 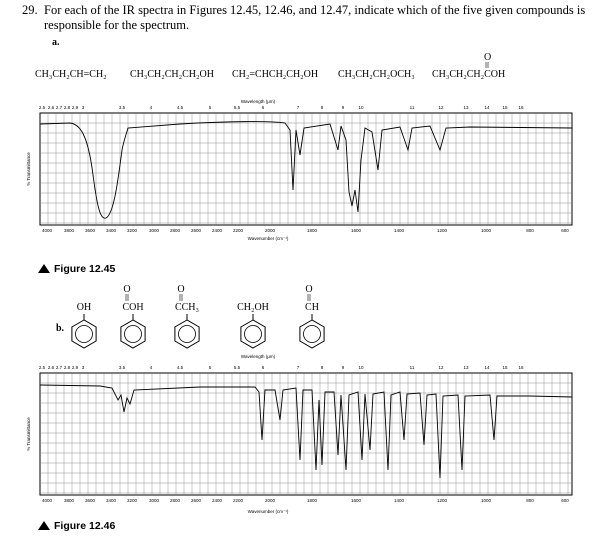 I want to click on wavelength-tick: 11, so click(x=412, y=367).